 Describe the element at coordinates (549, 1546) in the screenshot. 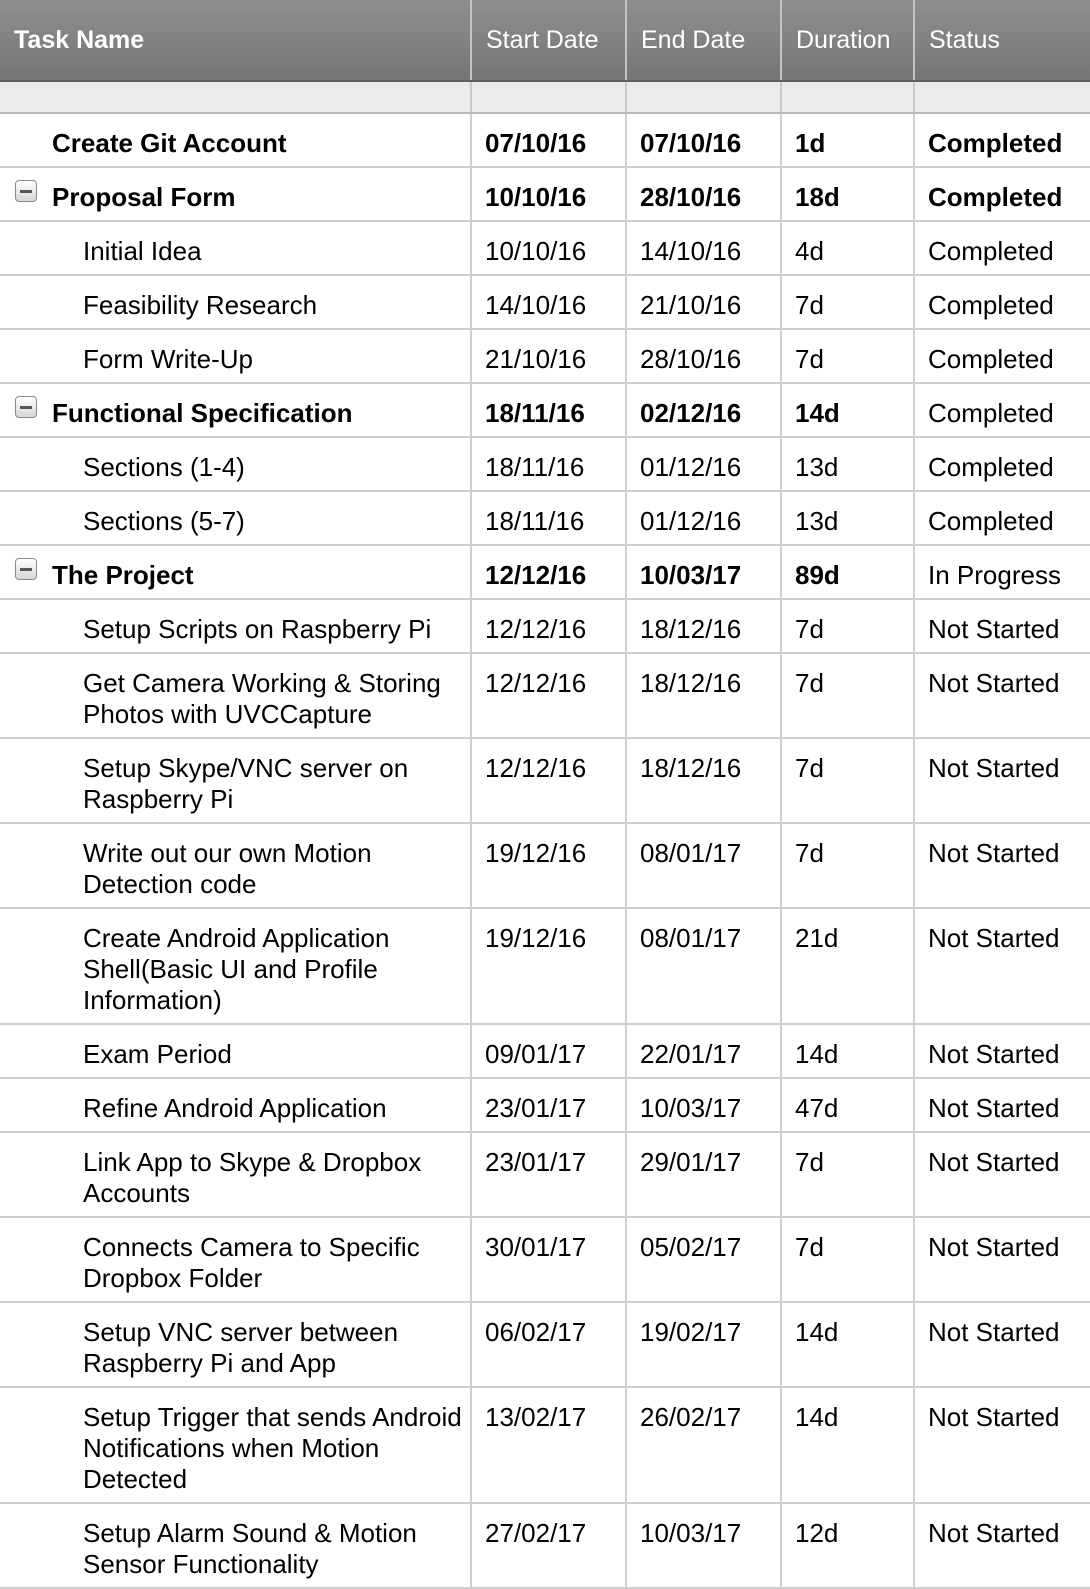

I see `start-date-cell: 27/02/17` at that location.